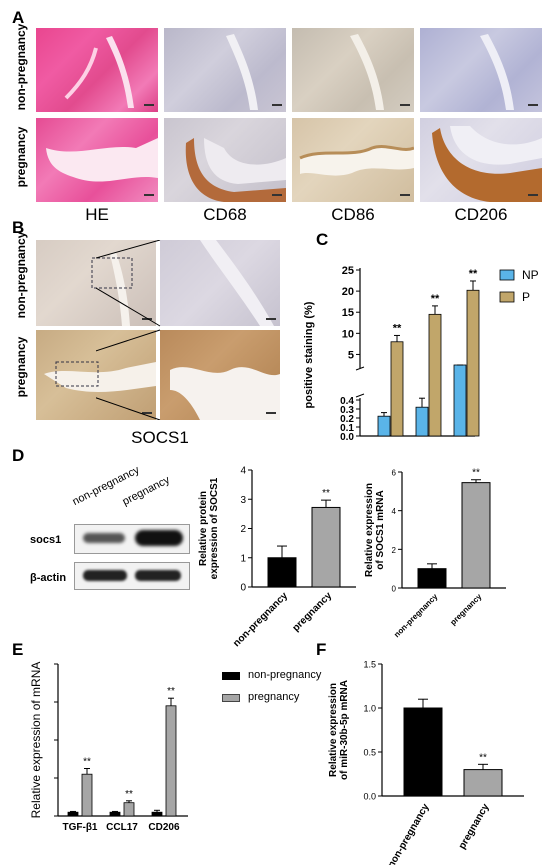 Image resolution: width=550 pixels, height=868 pixels. I want to click on c-bar-p-cd68, so click(397, 389).